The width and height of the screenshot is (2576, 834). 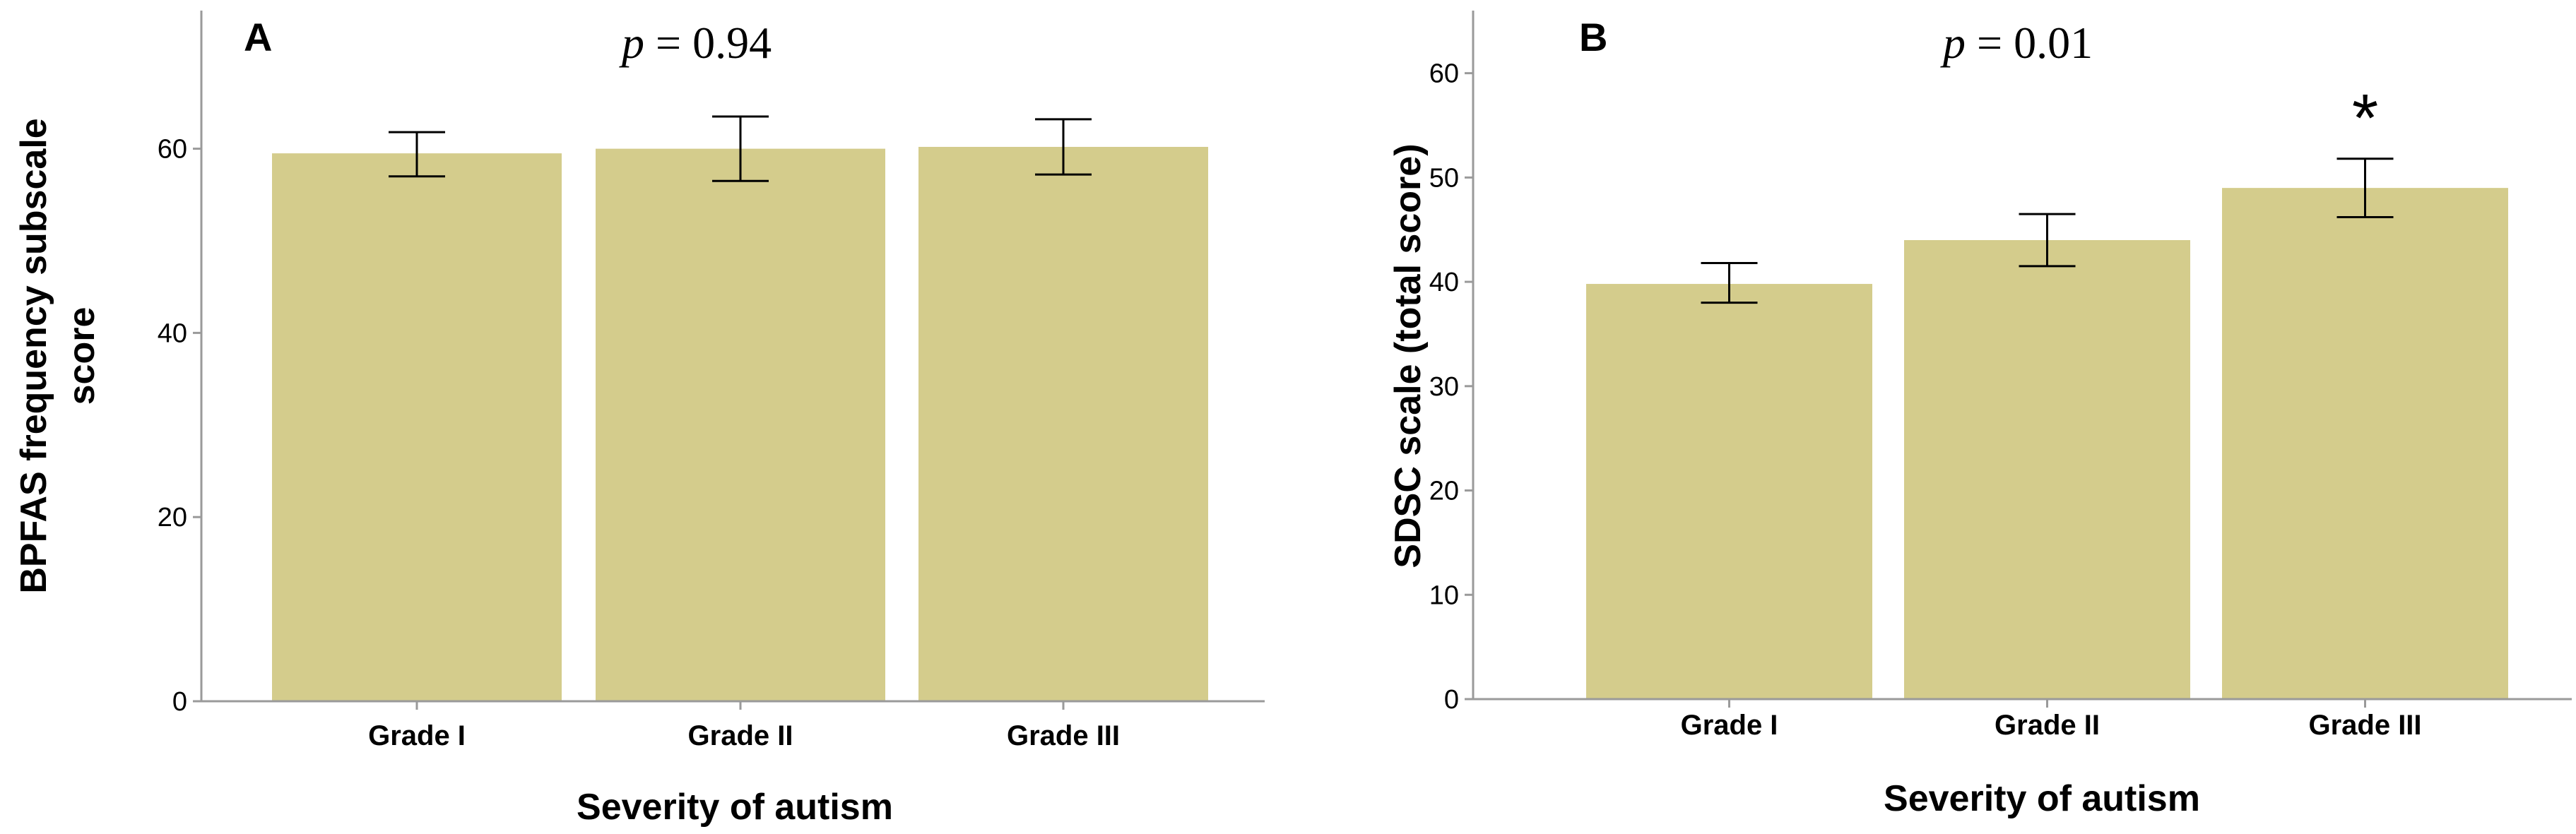 What do you see at coordinates (2029, 43) in the screenshot?
I see `p-value-text: = 0.01` at bounding box center [2029, 43].